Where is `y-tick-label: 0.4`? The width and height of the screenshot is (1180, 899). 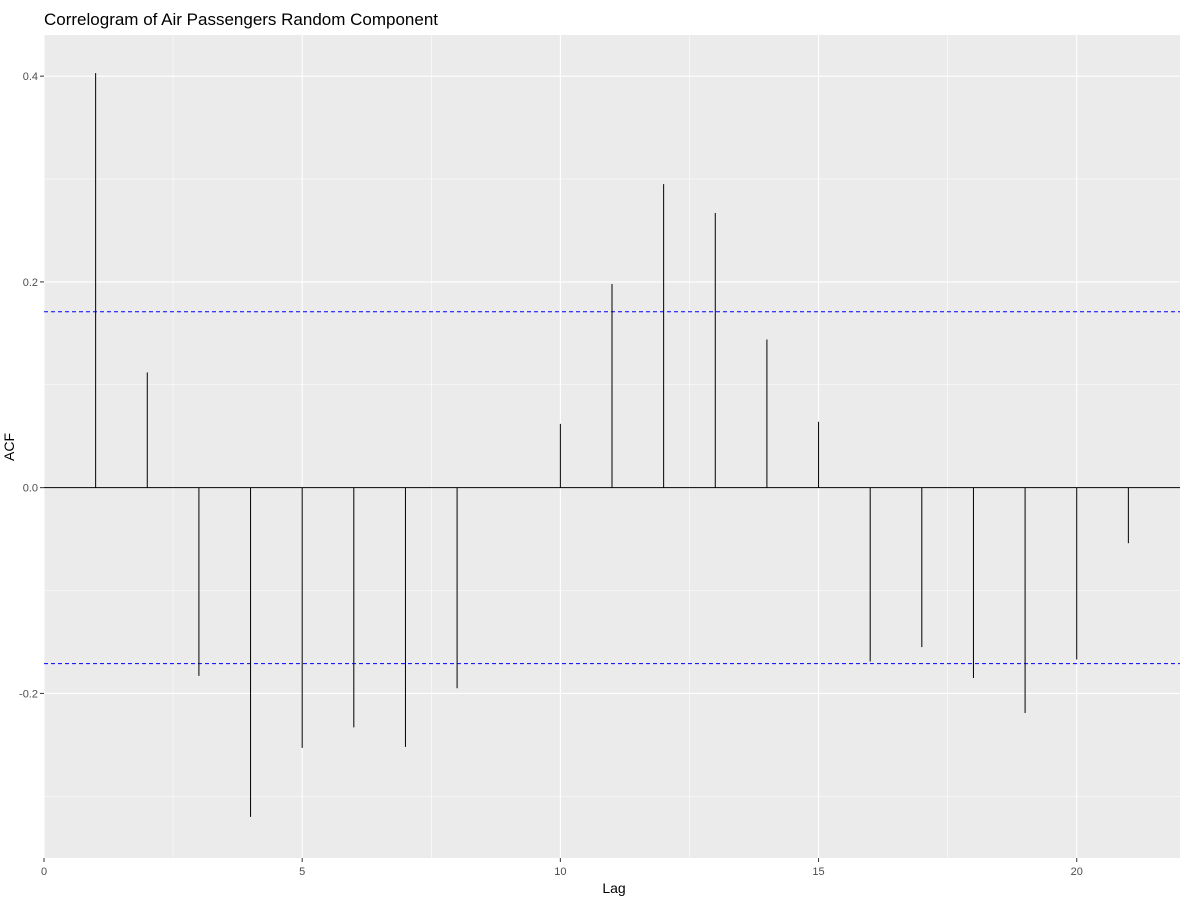
y-tick-label: 0.4 is located at coordinates (30, 77).